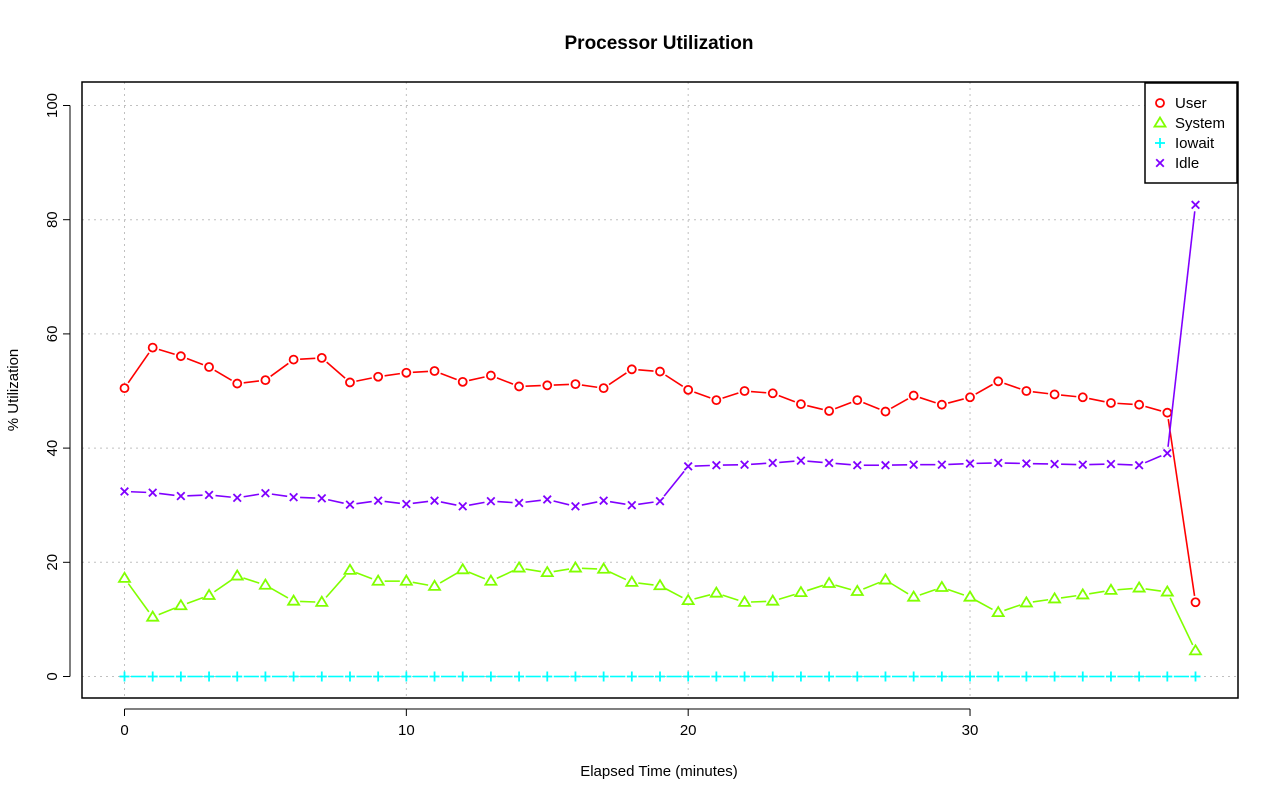  What do you see at coordinates (1160, 143) in the screenshot?
I see `legend-marker-iowait` at bounding box center [1160, 143].